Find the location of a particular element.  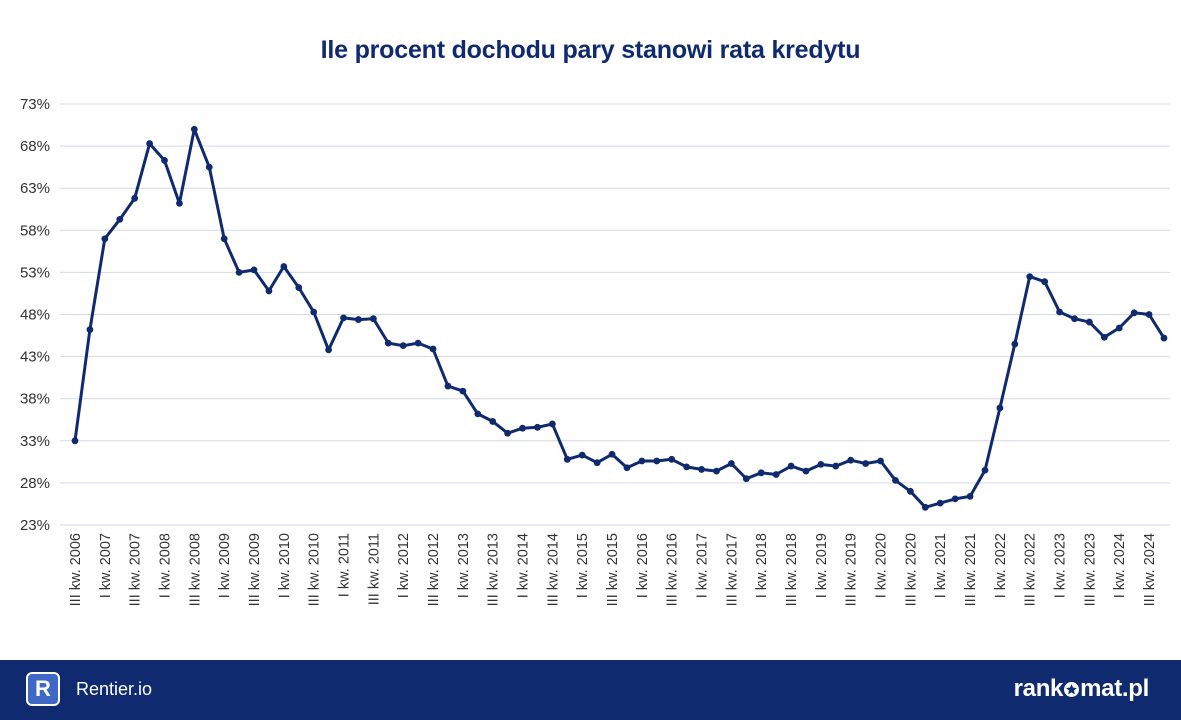

x-tick-label: III kw. 2018 is located at coordinates (792, 569).